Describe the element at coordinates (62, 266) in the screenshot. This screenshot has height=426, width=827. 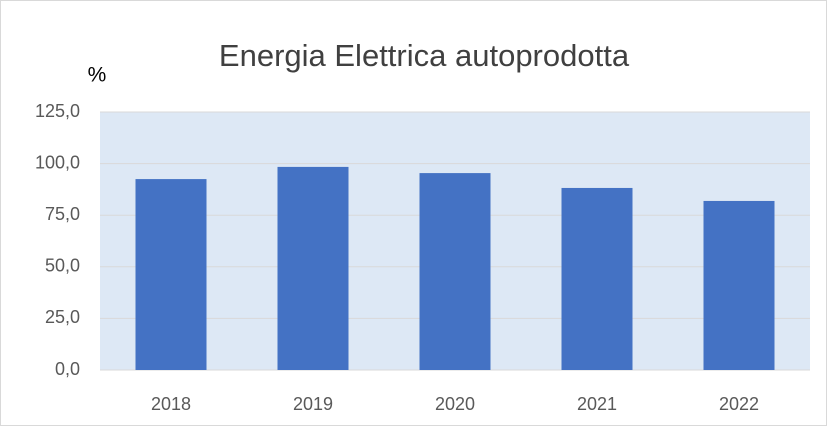
I see `y-tick-label: 50,0` at that location.